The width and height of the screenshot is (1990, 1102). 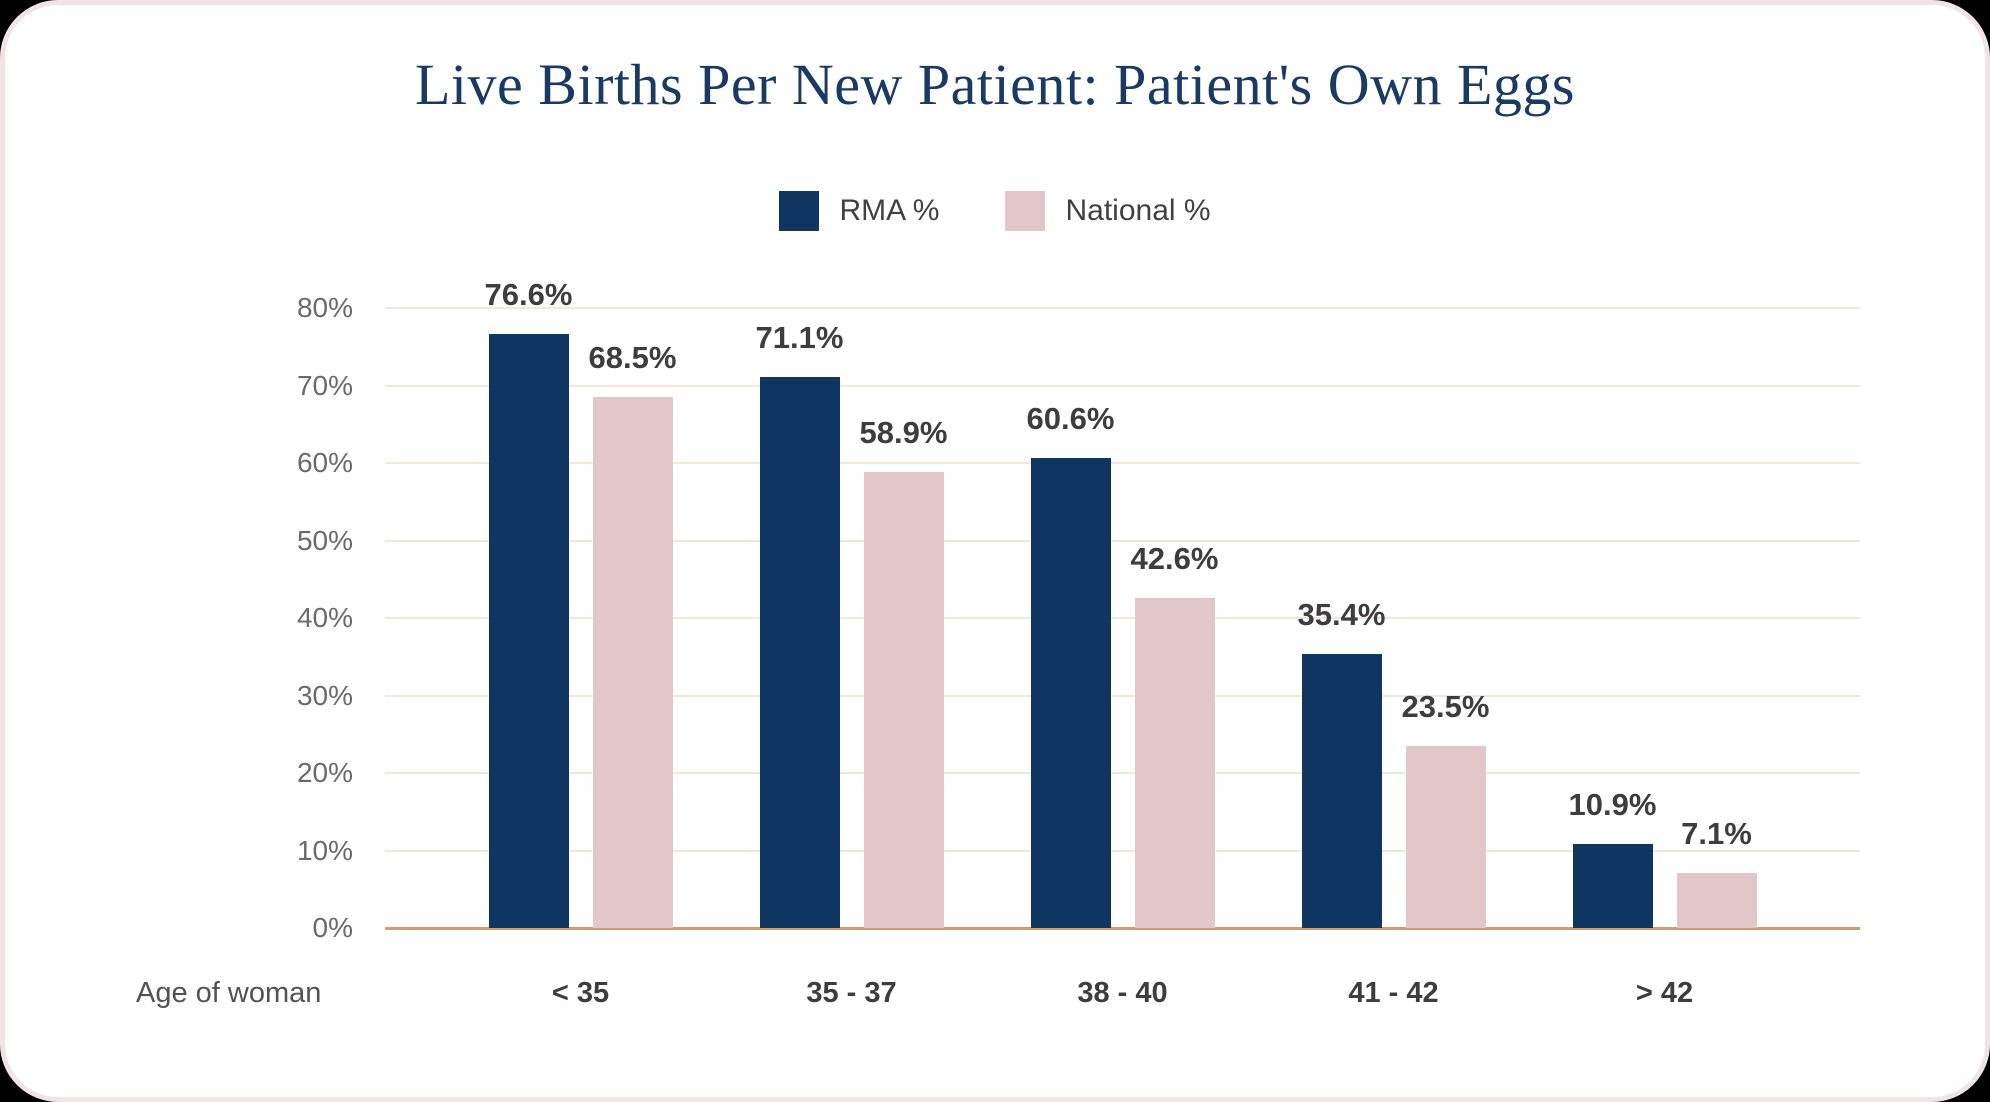 What do you see at coordinates (851, 993) in the screenshot?
I see `x-category-label-2: 35 - 37` at bounding box center [851, 993].